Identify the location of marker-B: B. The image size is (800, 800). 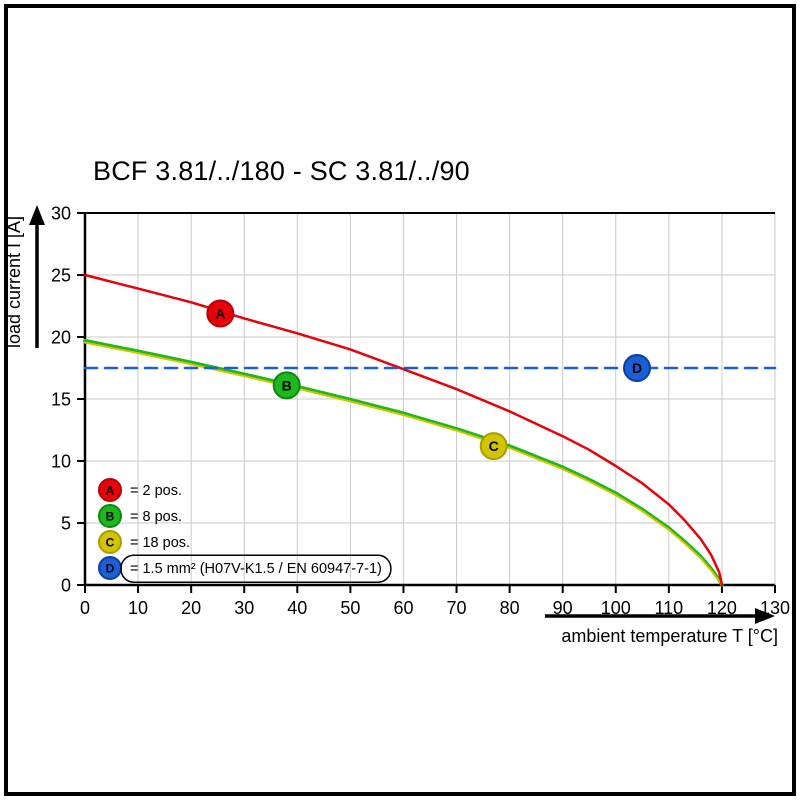
(286, 385).